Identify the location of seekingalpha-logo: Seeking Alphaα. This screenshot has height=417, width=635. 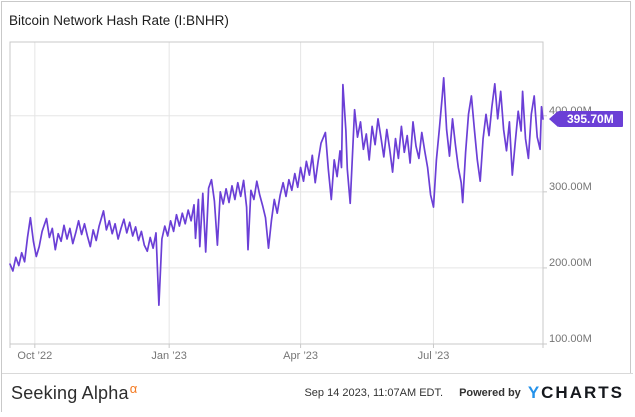
(74, 392).